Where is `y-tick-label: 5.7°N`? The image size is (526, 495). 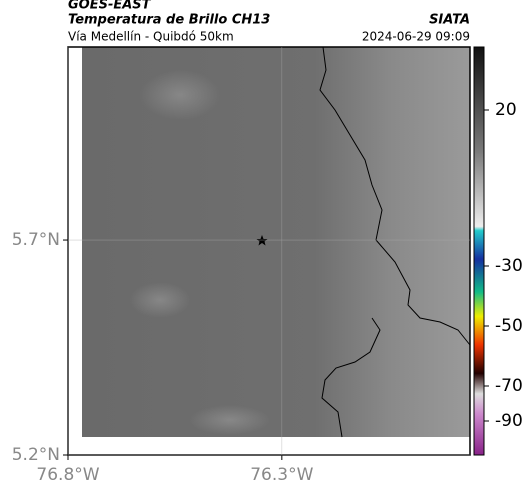
y-tick-label: 5.7°N is located at coordinates (36, 240).